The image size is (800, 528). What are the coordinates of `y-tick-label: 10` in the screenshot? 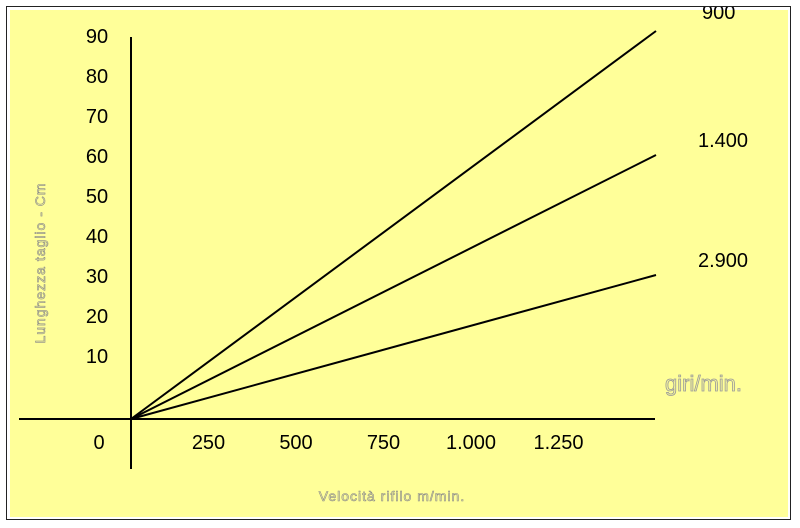 It's located at (97, 357).